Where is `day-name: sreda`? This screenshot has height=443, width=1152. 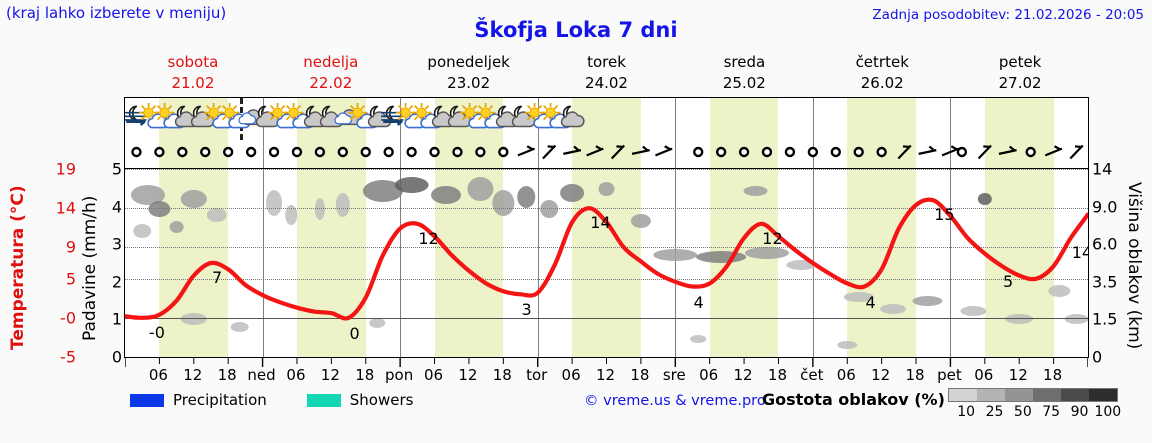 day-name: sreda is located at coordinates (744, 62).